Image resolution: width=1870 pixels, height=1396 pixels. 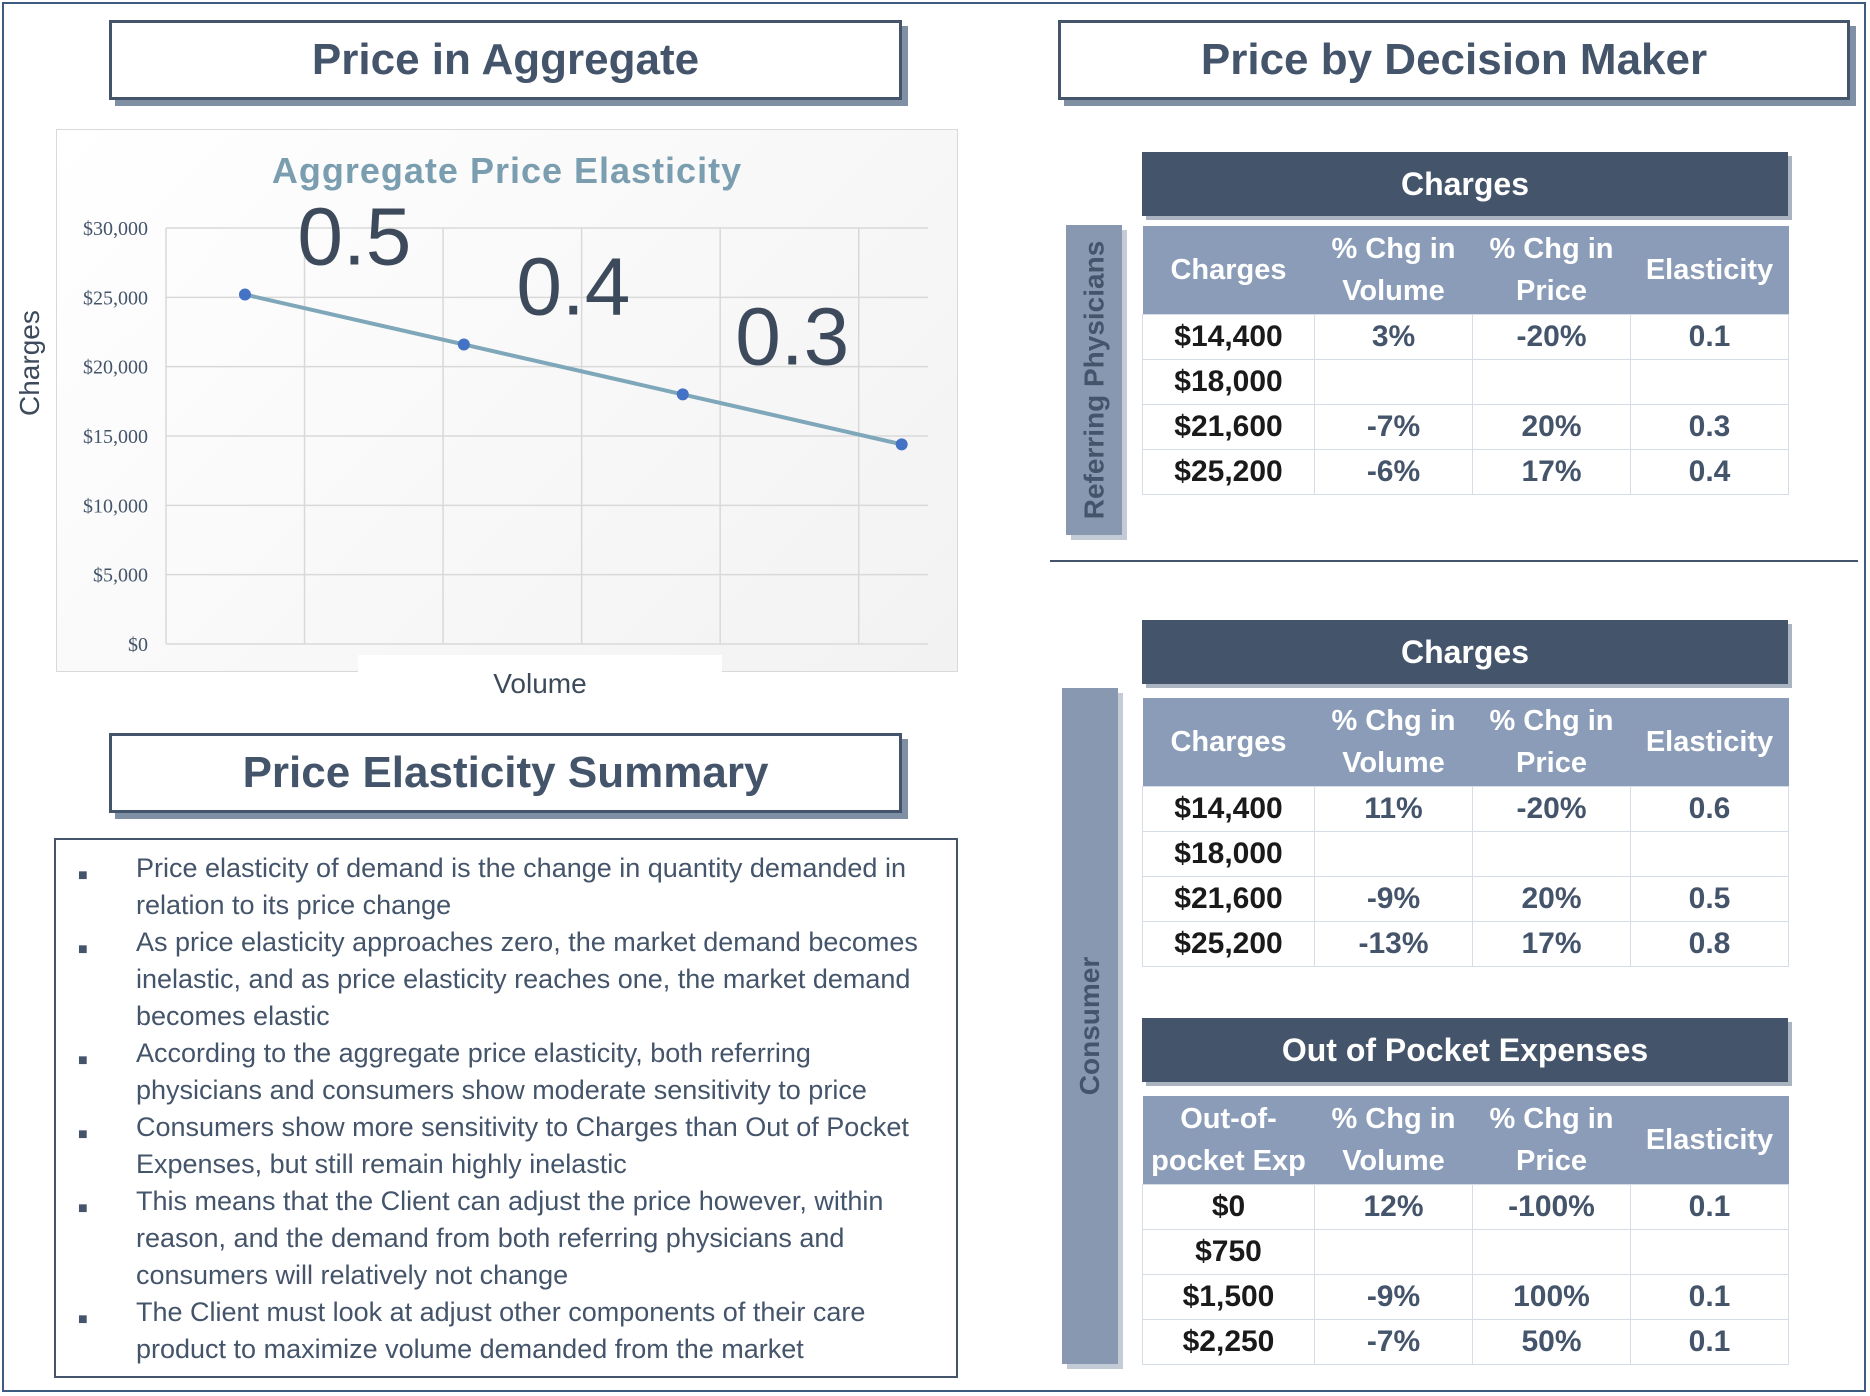 I want to click on summary-title: Price Elasticity Summary, so click(x=505, y=773).